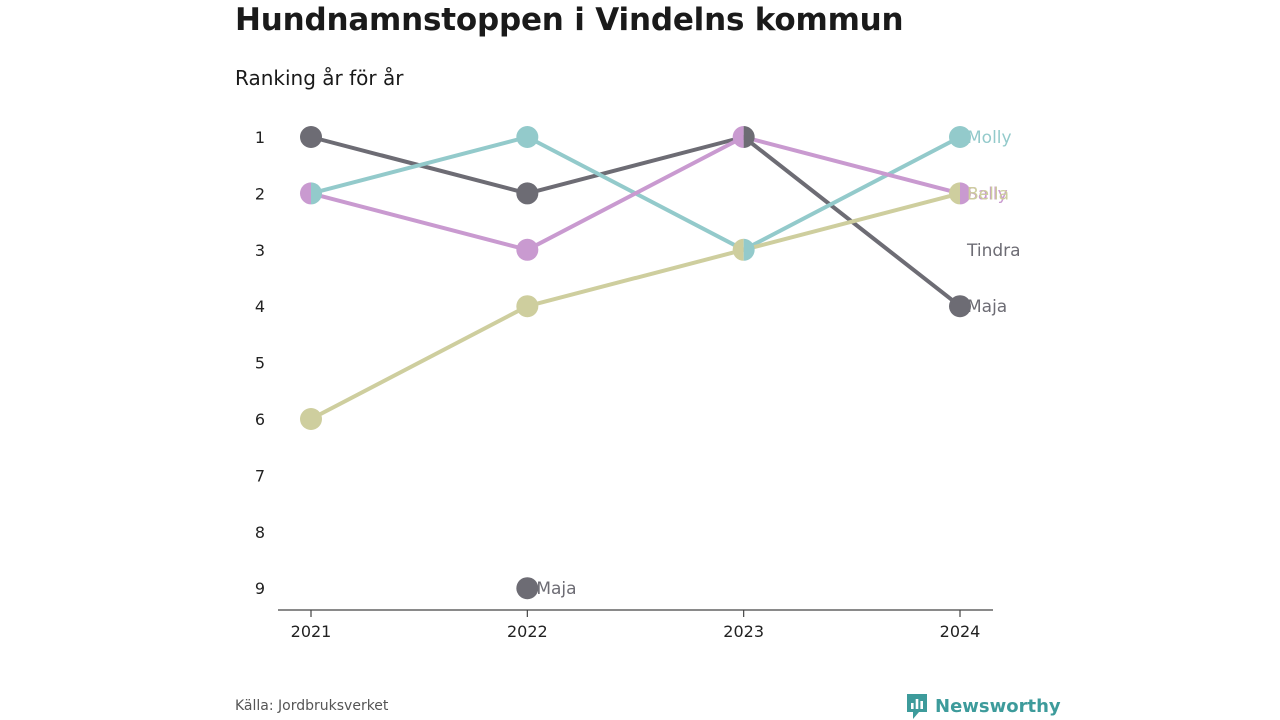  Describe the element at coordinates (260, 137) in the screenshot. I see `y-tick-label: 1` at that location.